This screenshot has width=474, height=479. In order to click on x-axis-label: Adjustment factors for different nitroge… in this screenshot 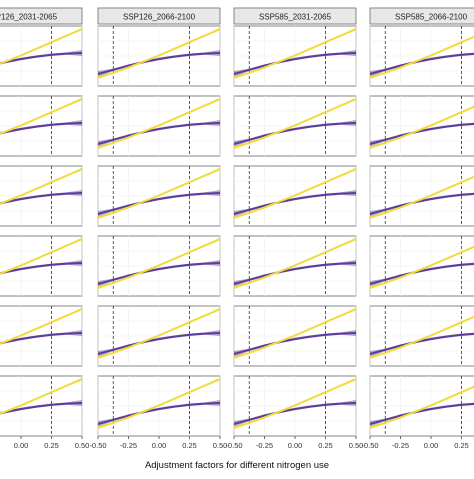, I will do `click(237, 465)`.